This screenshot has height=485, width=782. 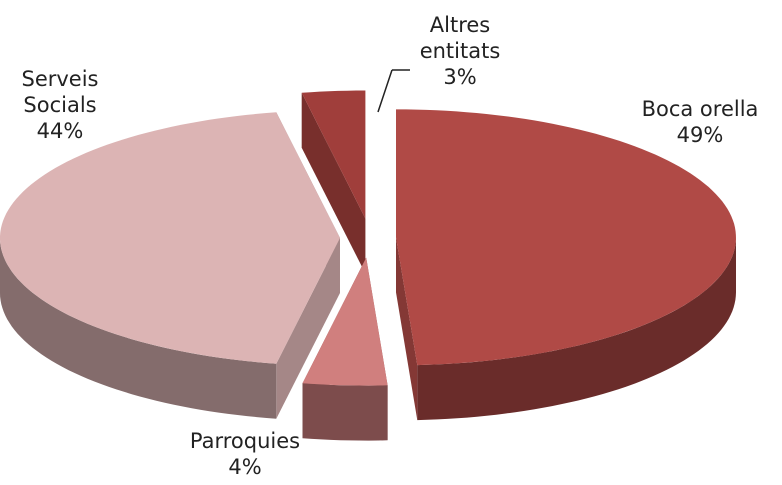 What do you see at coordinates (245, 467) in the screenshot?
I see `value-label: 4%` at bounding box center [245, 467].